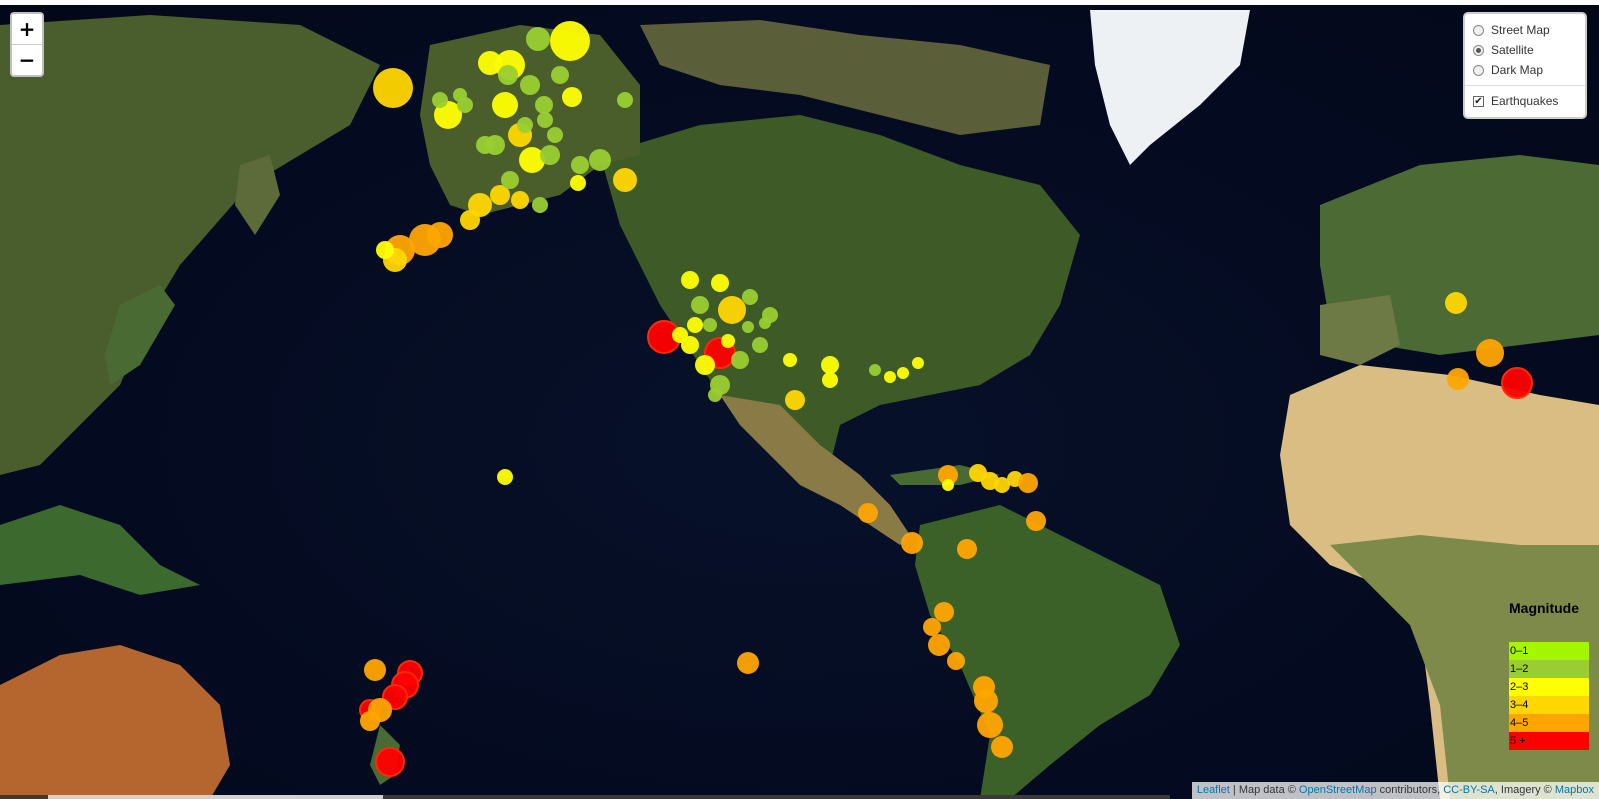 Image resolution: width=1599 pixels, height=799 pixels. Describe the element at coordinates (1574, 790) in the screenshot. I see `mapbox-link: Mapbox` at that location.